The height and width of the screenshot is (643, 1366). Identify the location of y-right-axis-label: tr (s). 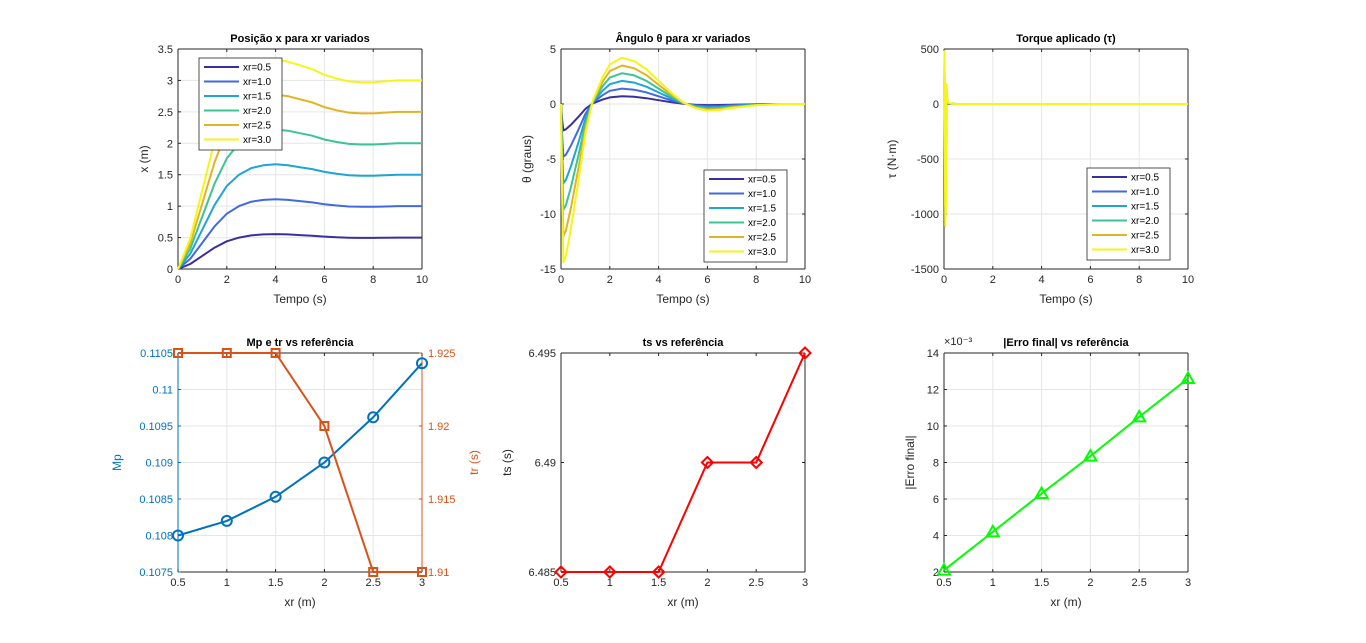
(474, 462).